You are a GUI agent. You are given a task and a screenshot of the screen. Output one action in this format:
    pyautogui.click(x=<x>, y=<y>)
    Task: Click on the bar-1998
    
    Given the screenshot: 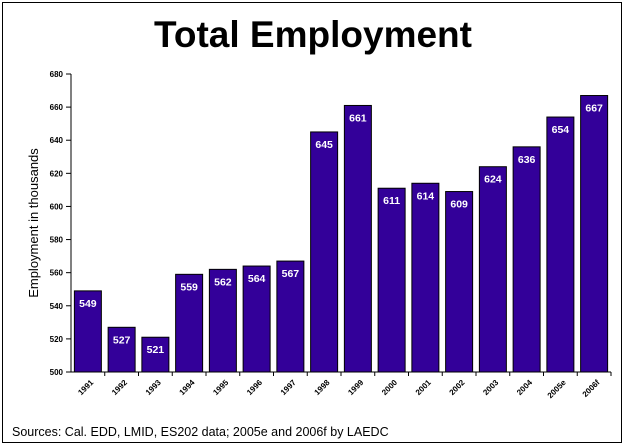 What is the action you would take?
    pyautogui.click(x=324, y=252)
    